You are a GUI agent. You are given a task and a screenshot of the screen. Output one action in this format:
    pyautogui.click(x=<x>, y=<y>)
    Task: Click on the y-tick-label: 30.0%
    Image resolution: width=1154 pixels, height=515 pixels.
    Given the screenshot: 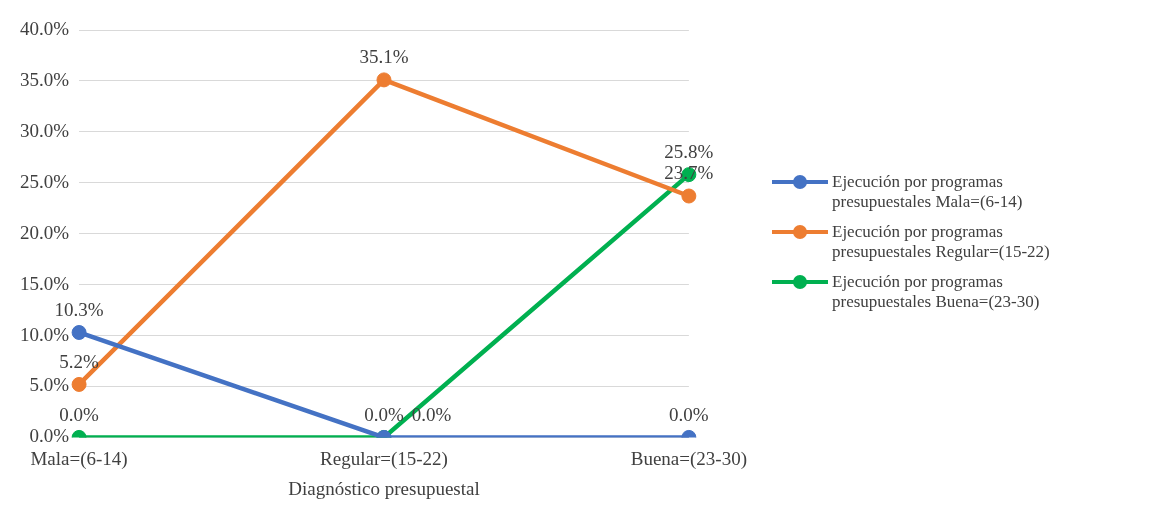 What is the action you would take?
    pyautogui.click(x=45, y=130)
    